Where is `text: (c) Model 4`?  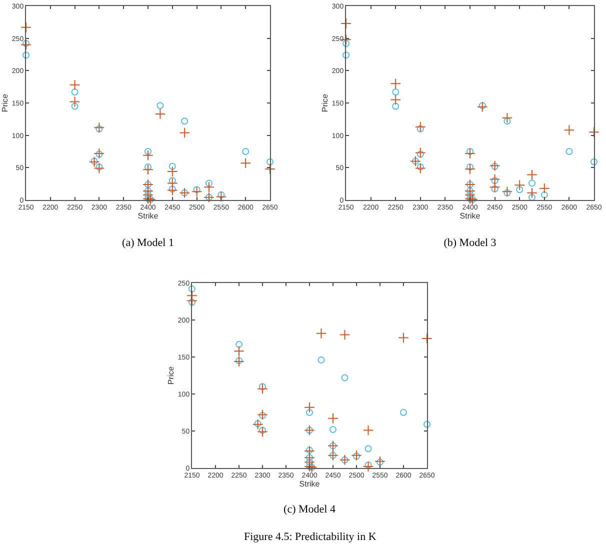
text: (c) Model 4 is located at coordinates (310, 510).